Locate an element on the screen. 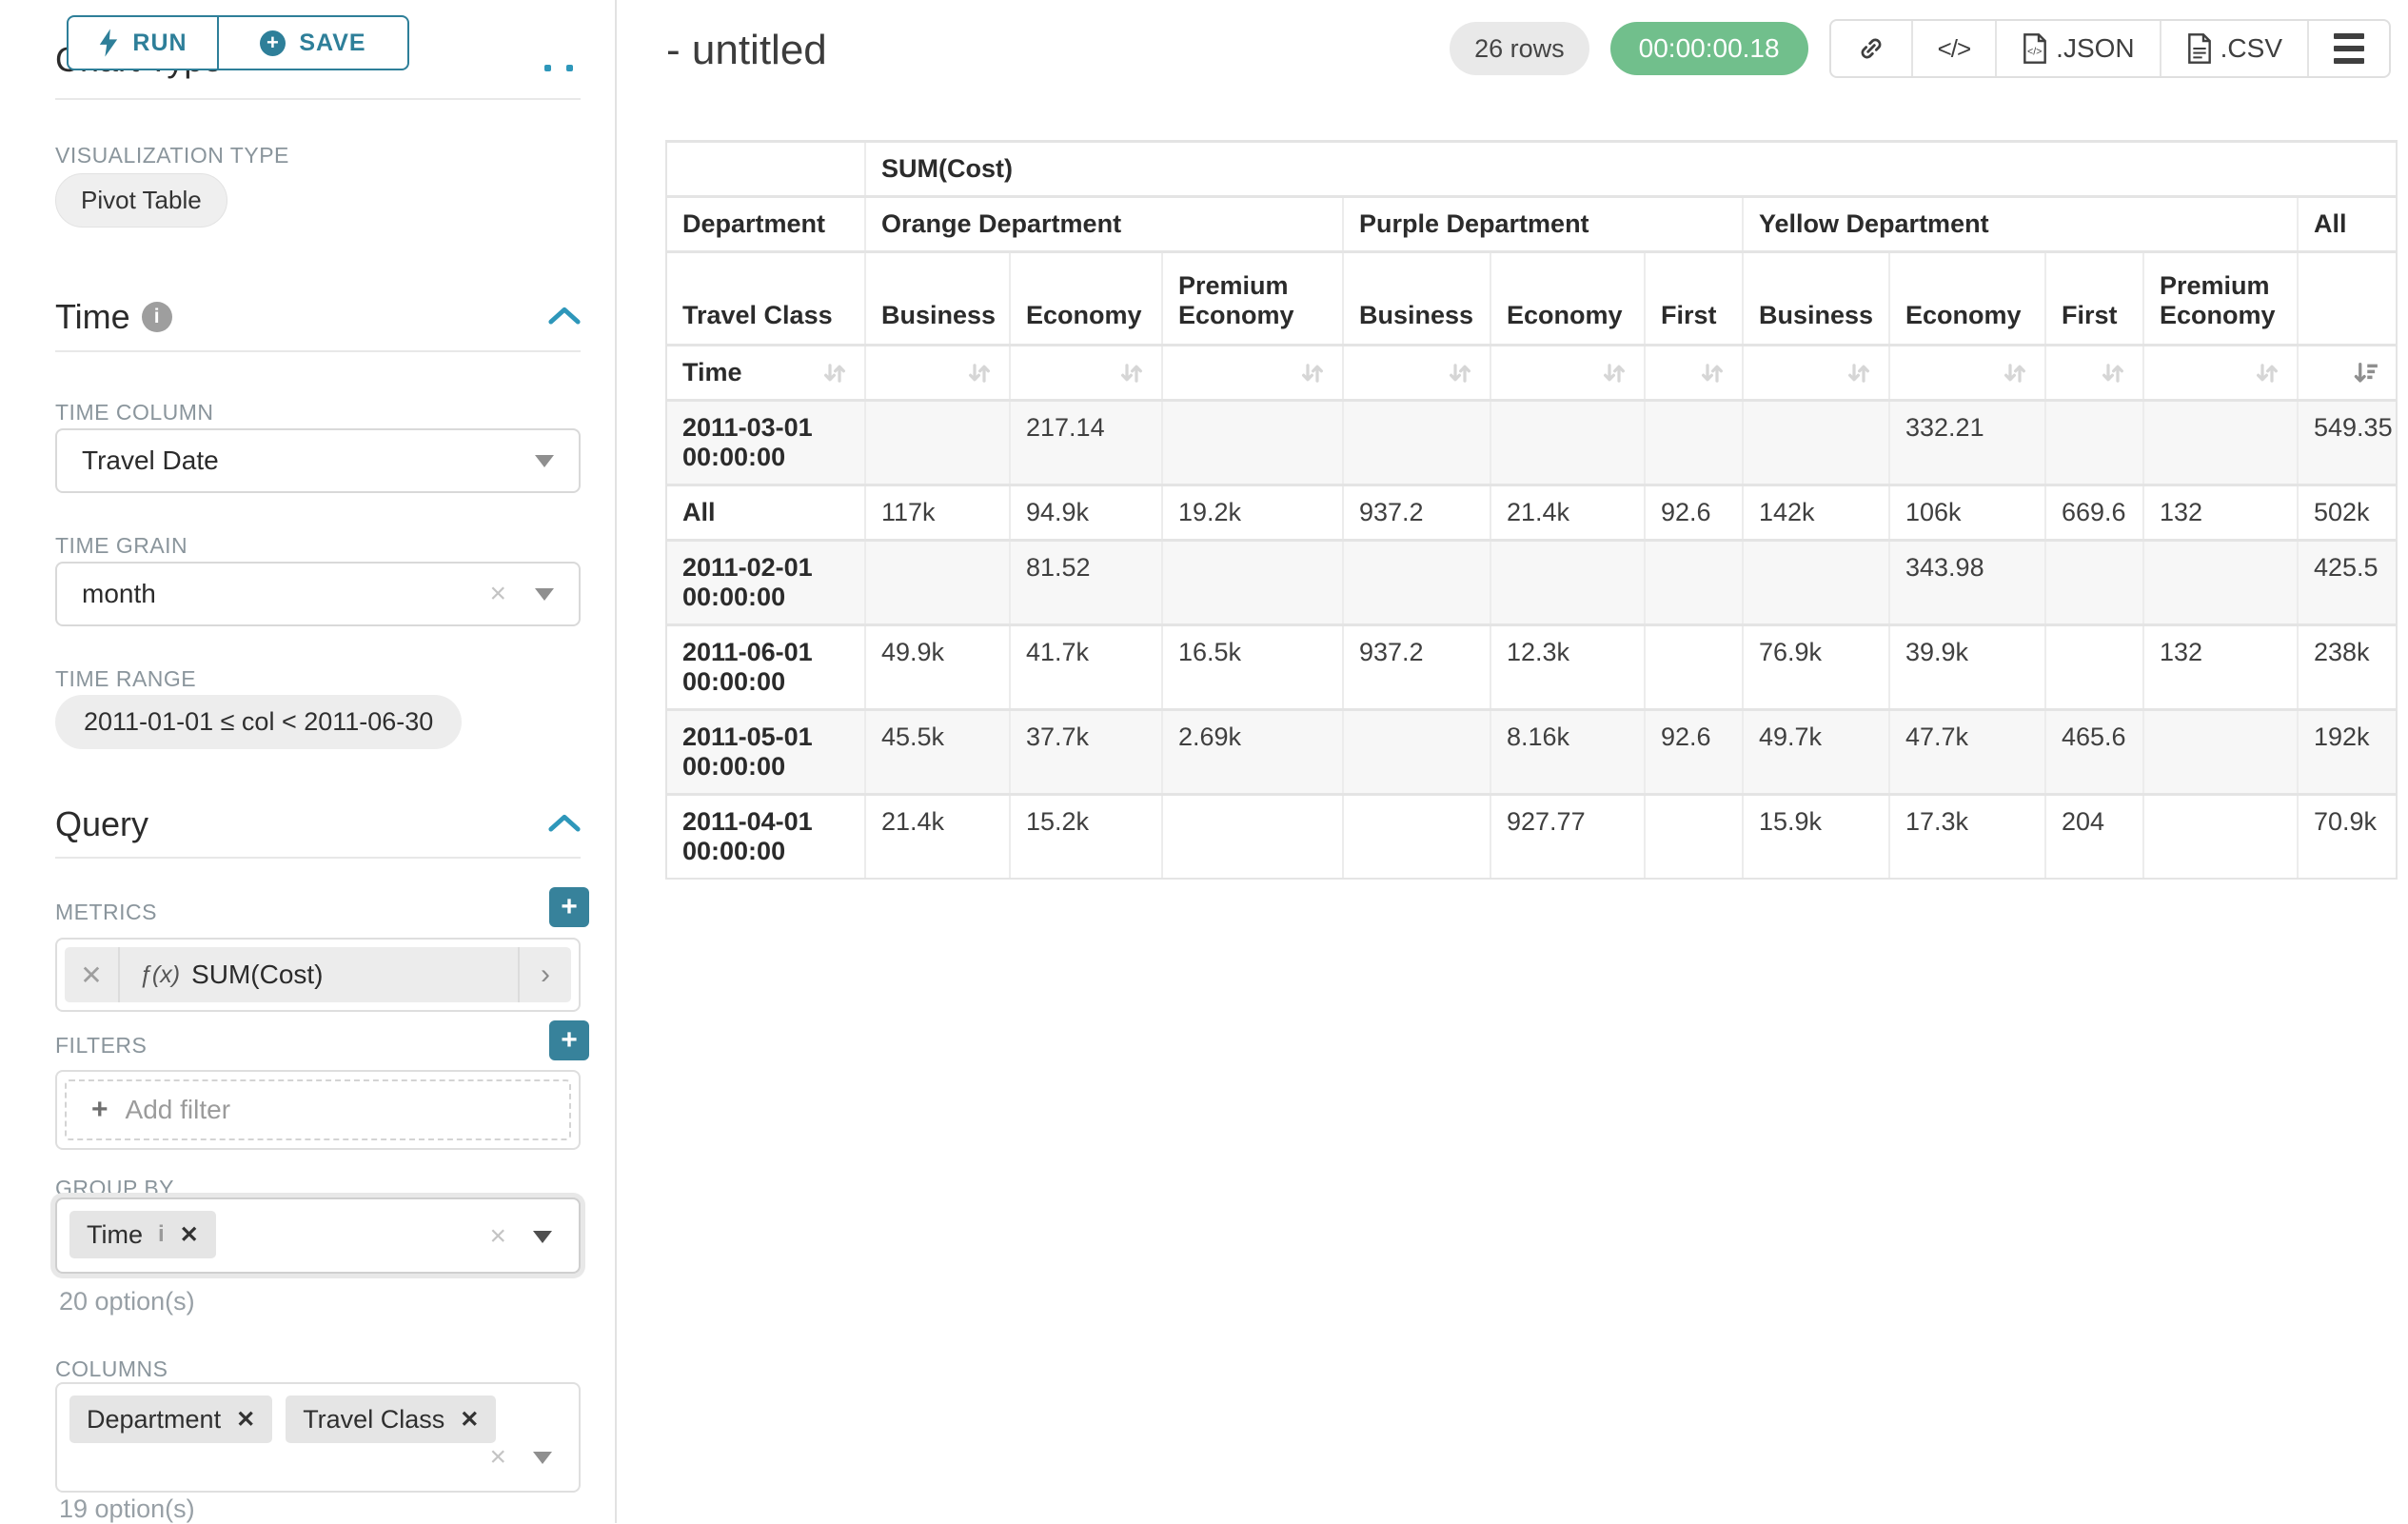 This screenshot has height=1524, width=2408. fx-icon: ƒ(x) is located at coordinates (160, 974).